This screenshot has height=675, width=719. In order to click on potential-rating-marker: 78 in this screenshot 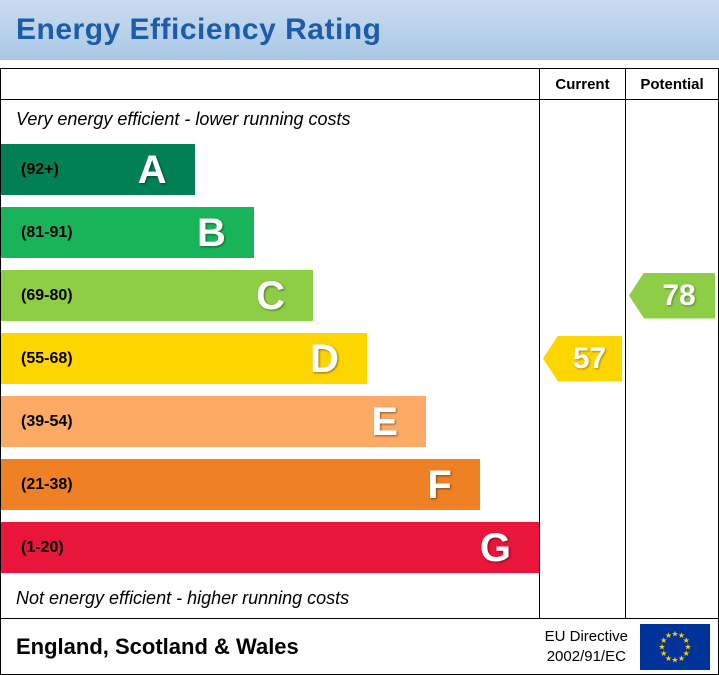, I will do `click(672, 295)`.